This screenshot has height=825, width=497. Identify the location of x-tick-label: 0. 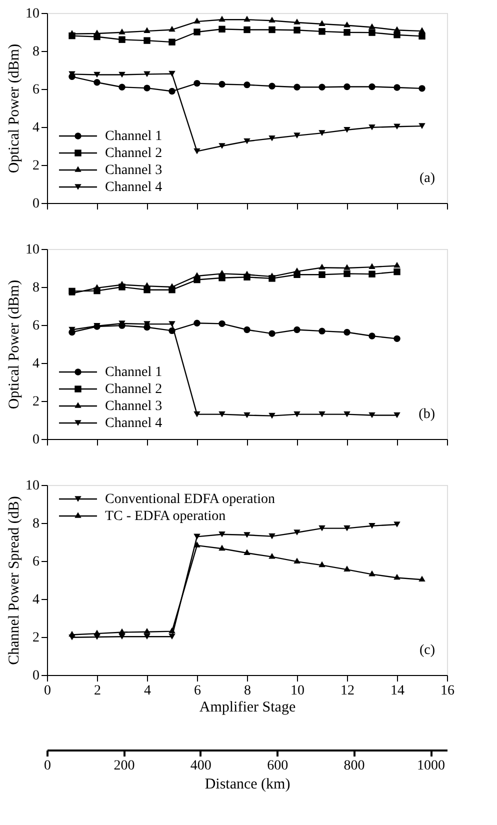
(47, 691).